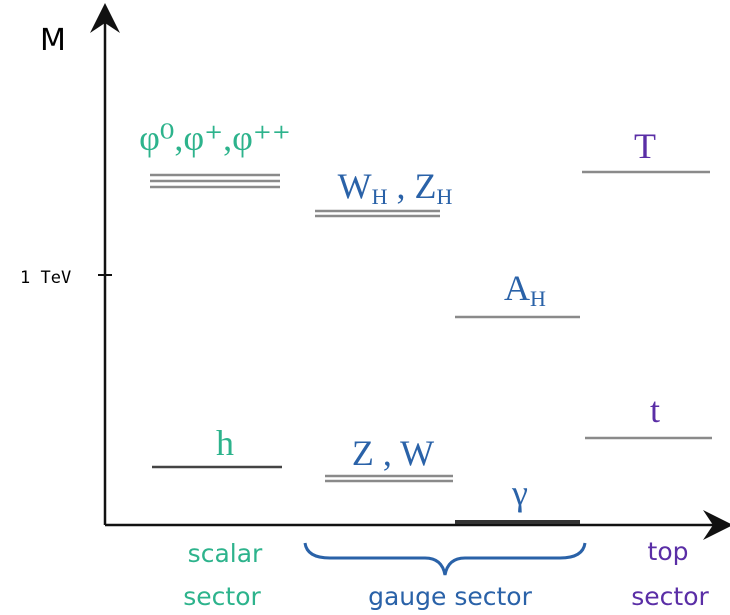 The height and width of the screenshot is (615, 730). What do you see at coordinates (225, 443) in the screenshot?
I see `particle-label: h` at bounding box center [225, 443].